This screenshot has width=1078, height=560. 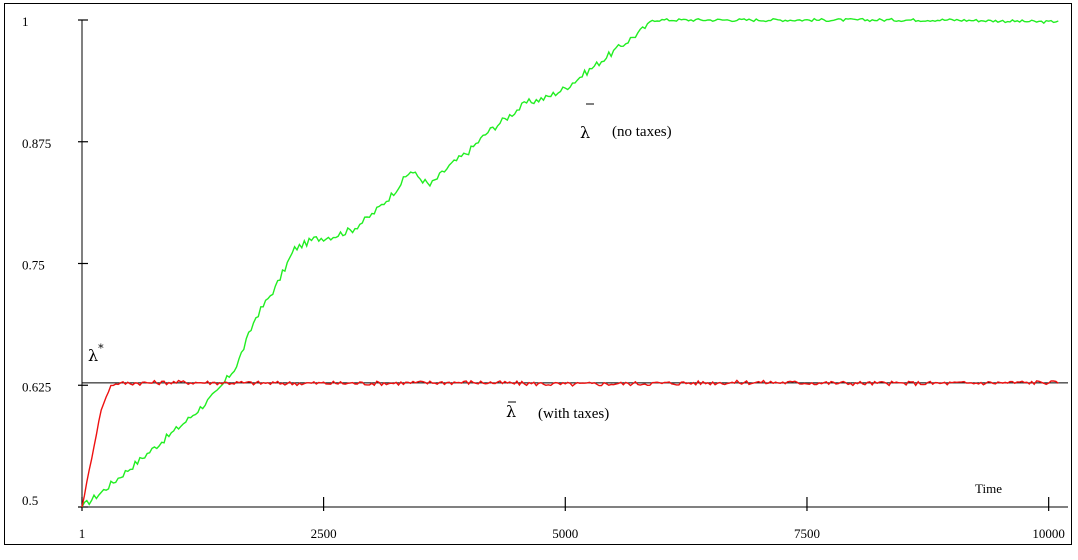 What do you see at coordinates (511, 411) in the screenshot?
I see `lambda-bar-with-taxes-symbol: λ` at bounding box center [511, 411].